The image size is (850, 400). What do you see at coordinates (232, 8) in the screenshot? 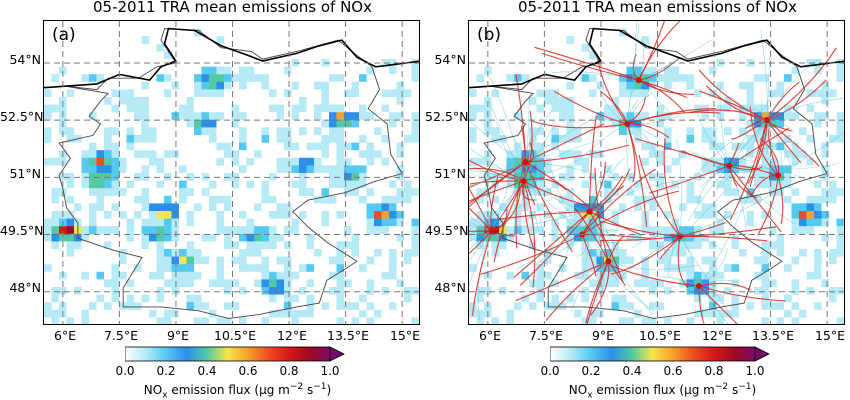
I see `panel-a-title: 05-2011 TRA mean emissions of NOx` at bounding box center [232, 8].